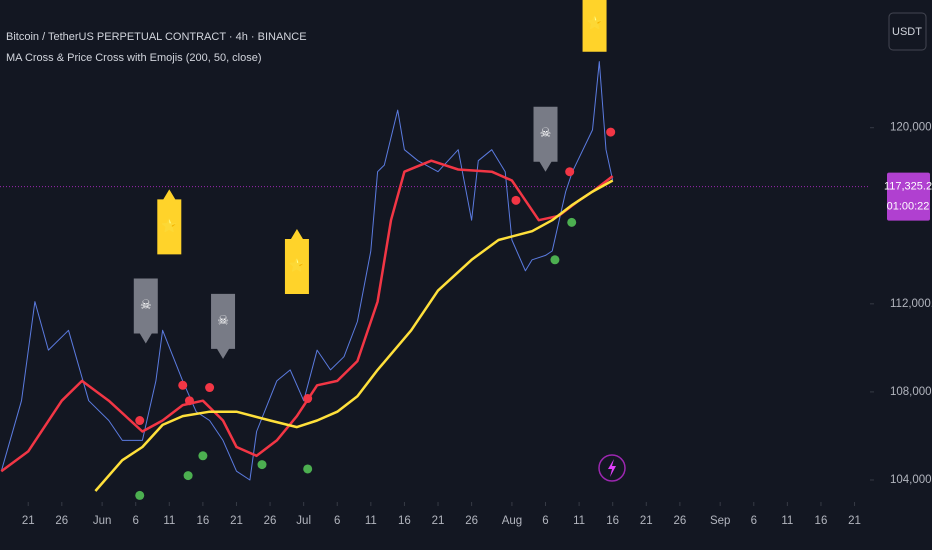 This screenshot has height=550, width=932. Describe the element at coordinates (908, 187) in the screenshot. I see `last-price-label: 117,325.2` at that location.